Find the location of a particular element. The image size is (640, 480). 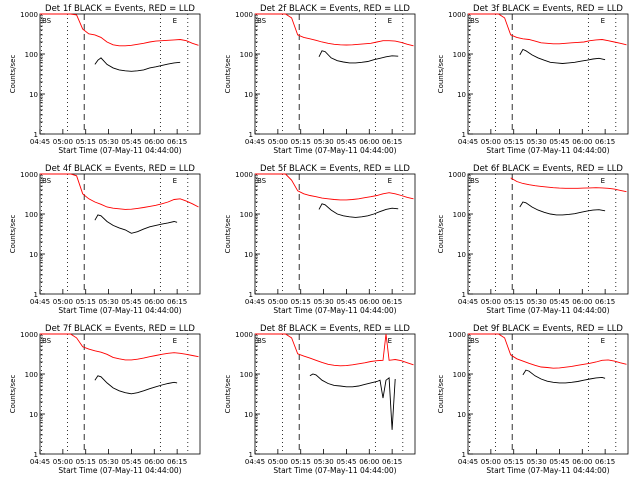

chart-title: Det 9f BLACK = Events, RED = LLD is located at coordinates (548, 329).